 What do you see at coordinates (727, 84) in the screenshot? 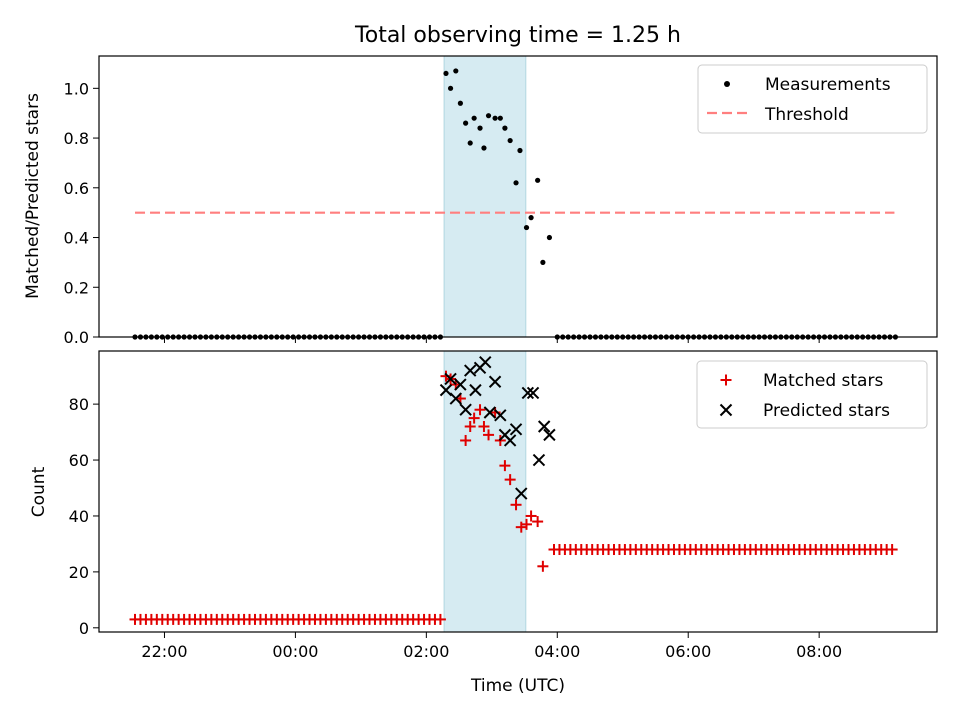
I see `legend-measurements-marker` at bounding box center [727, 84].